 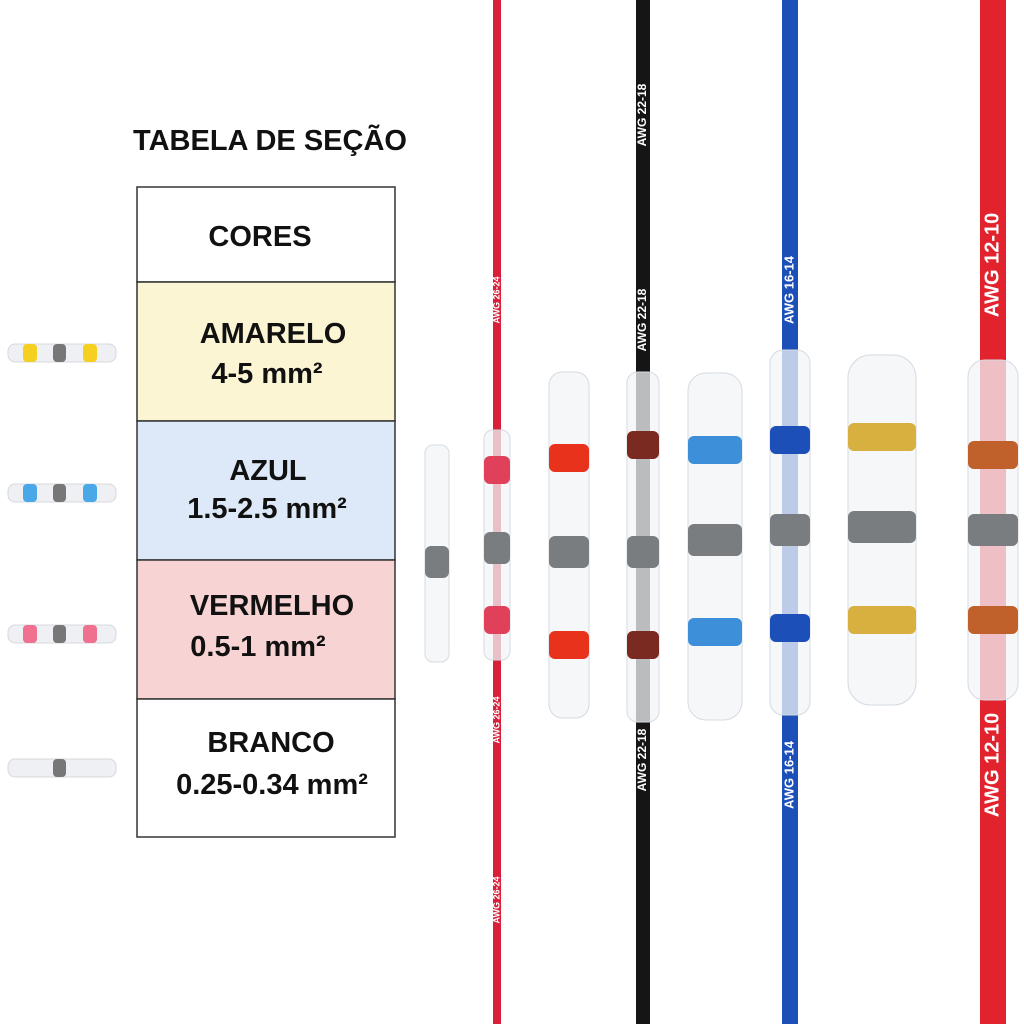 I want to click on header-cell, so click(x=266, y=234).